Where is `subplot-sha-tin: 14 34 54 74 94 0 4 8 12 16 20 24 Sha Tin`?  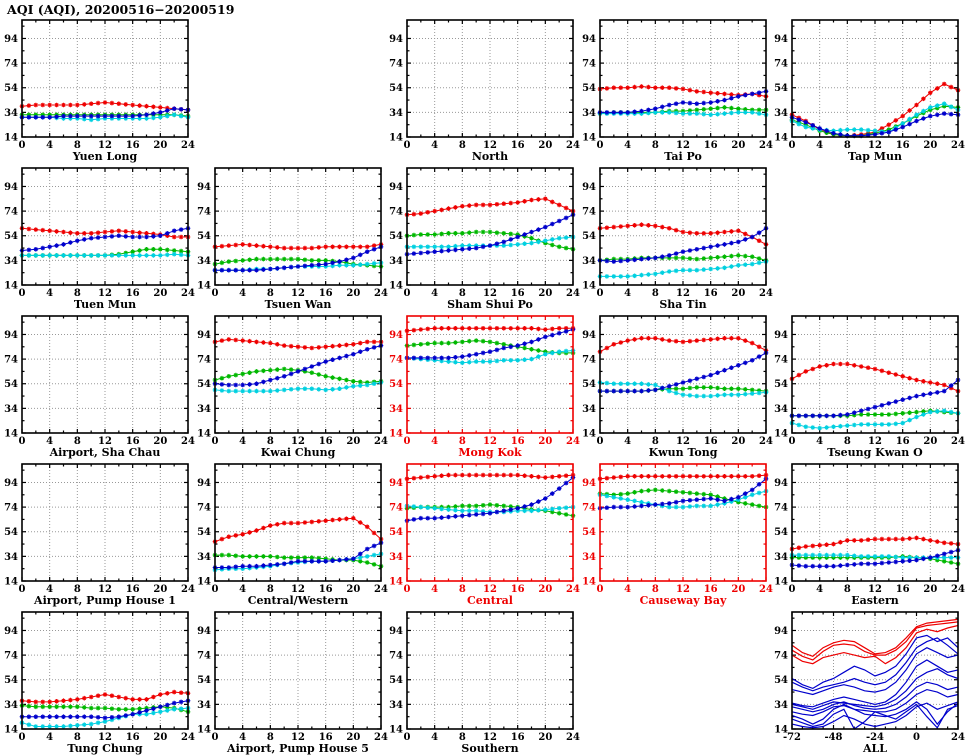
subplot-sha-tin: 14 34 54 74 94 0 4 8 12 16 20 24 Sha Tin is located at coordinates (677, 239).